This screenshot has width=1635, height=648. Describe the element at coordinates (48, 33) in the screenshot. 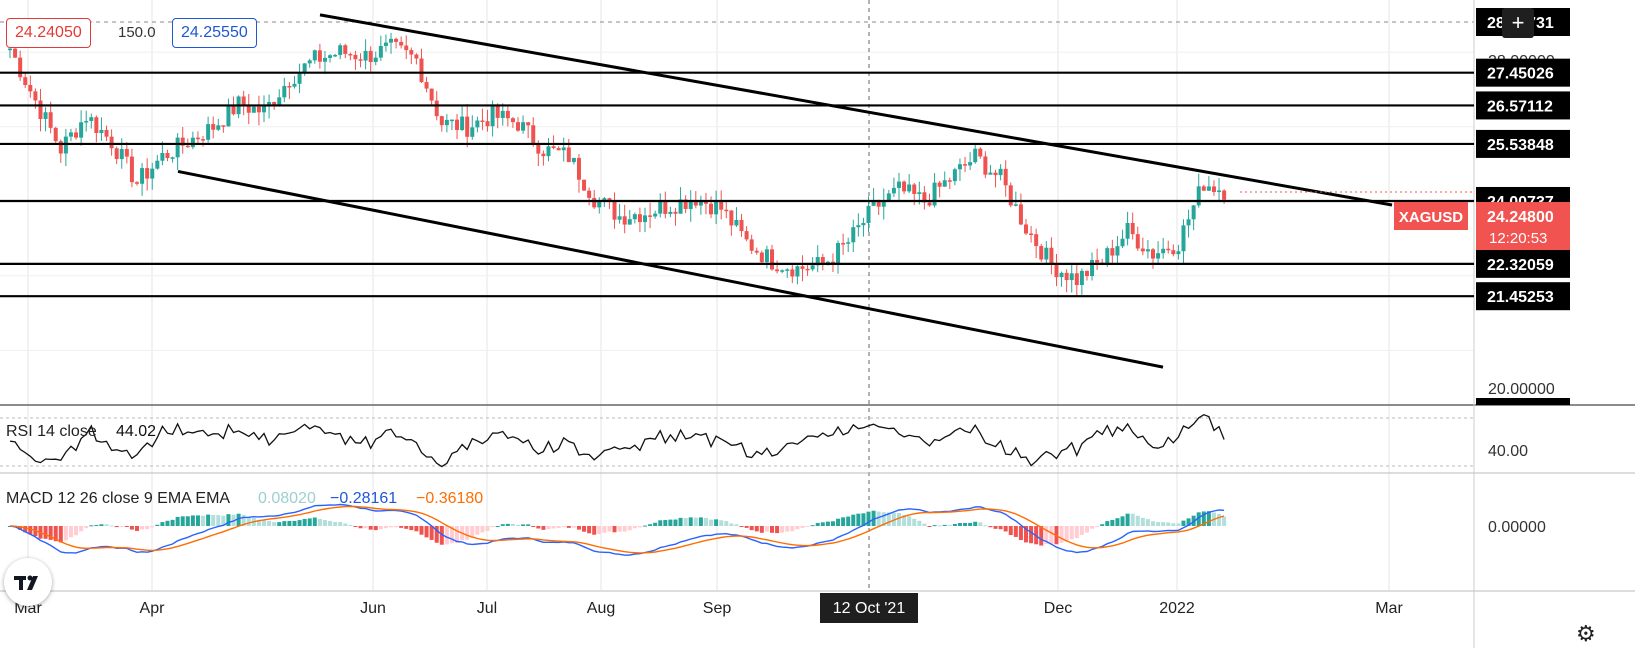

I see `bid-price: 24.24050` at that location.